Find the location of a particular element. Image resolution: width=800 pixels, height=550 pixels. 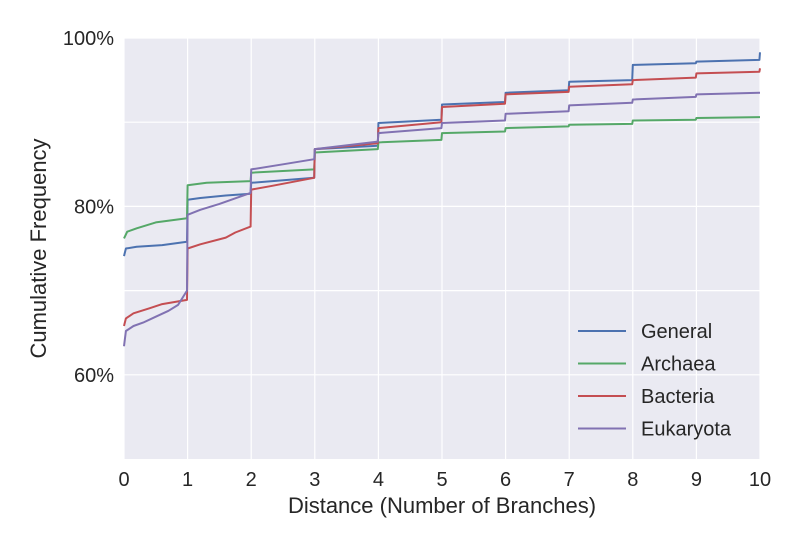

x-tick-label: 3 is located at coordinates (314, 480).